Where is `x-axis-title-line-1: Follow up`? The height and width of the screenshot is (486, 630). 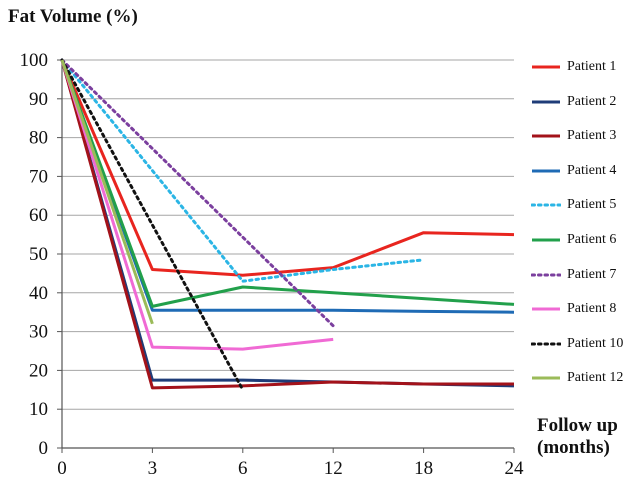 x-axis-title-line-1: Follow up is located at coordinates (577, 425).